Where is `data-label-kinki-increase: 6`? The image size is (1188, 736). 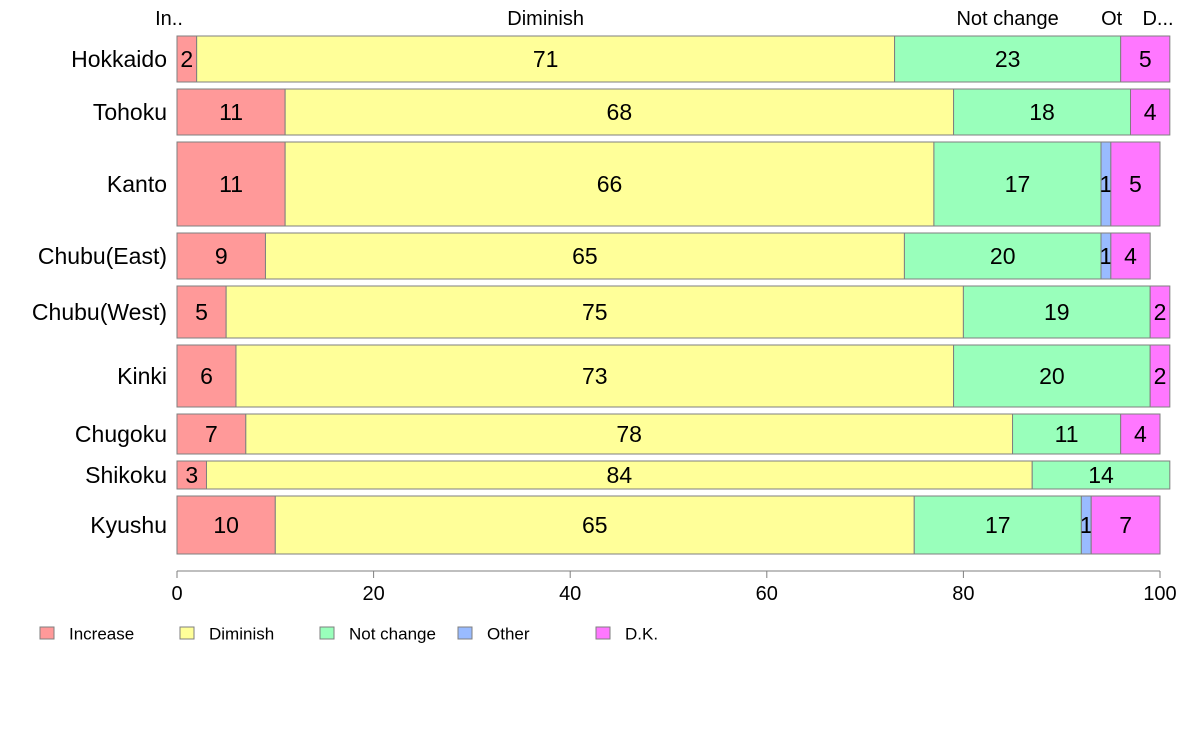
data-label-kinki-increase: 6 is located at coordinates (206, 376).